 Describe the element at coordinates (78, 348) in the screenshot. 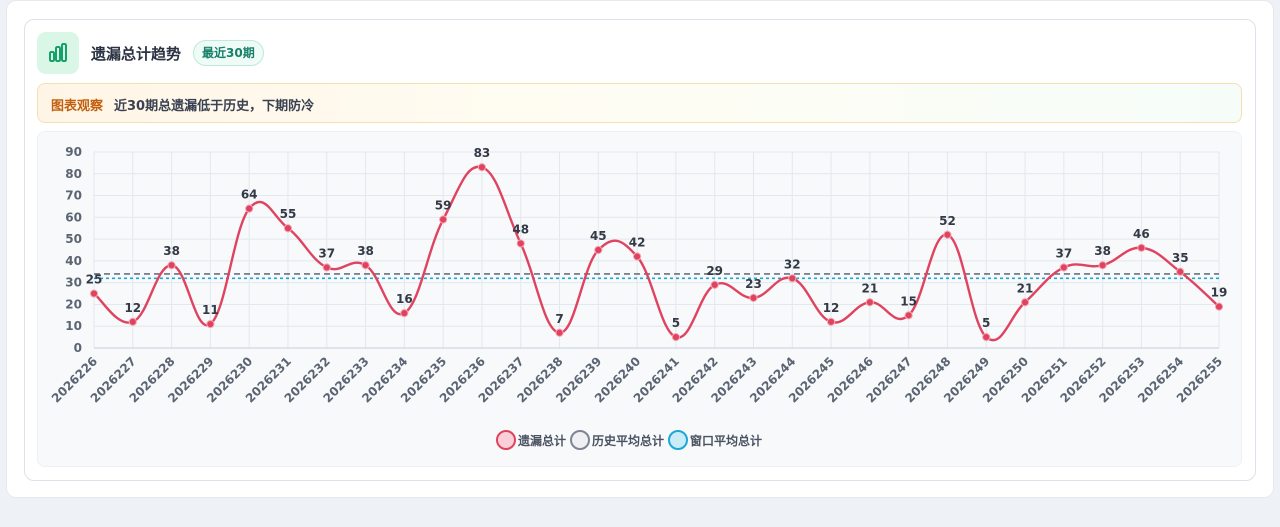

I see `y-tick-label: 0` at that location.